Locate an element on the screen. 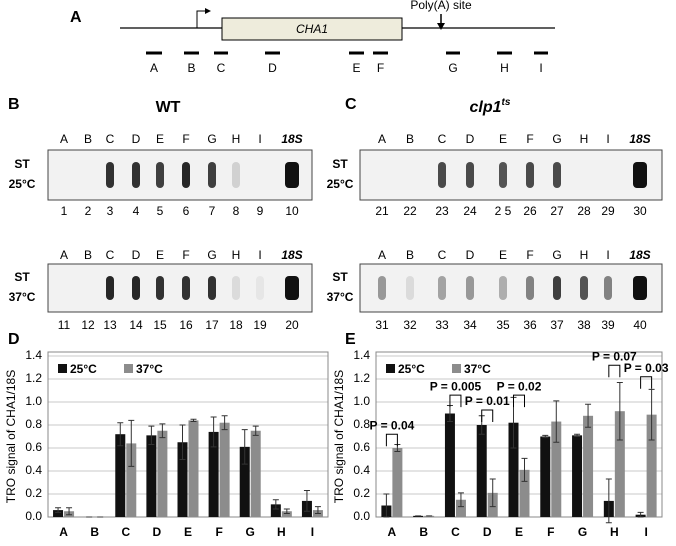  y-tick-label: 1.4 is located at coordinates (361, 355).